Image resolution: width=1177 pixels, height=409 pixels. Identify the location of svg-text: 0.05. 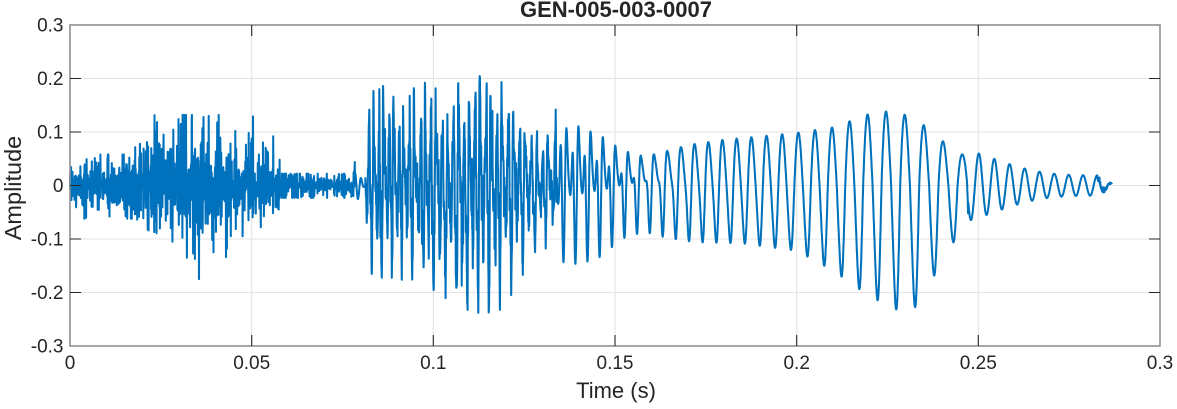
(251, 363).